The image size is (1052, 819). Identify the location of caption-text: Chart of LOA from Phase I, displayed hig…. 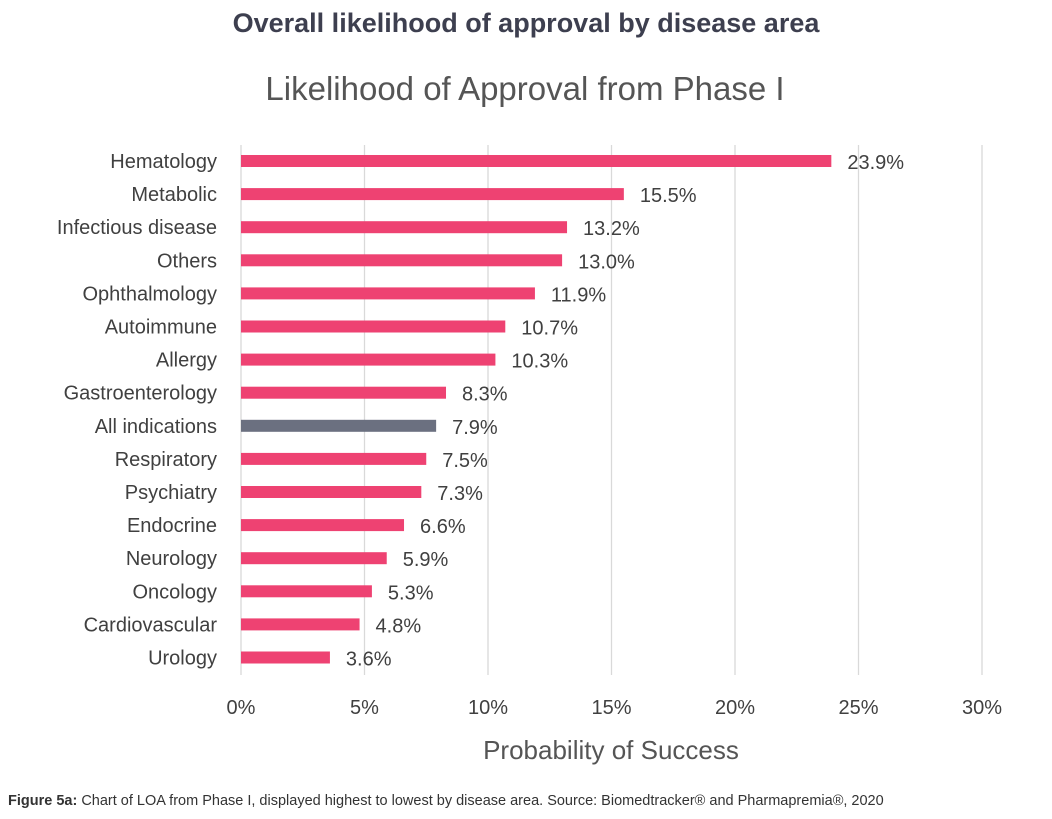
(480, 801).